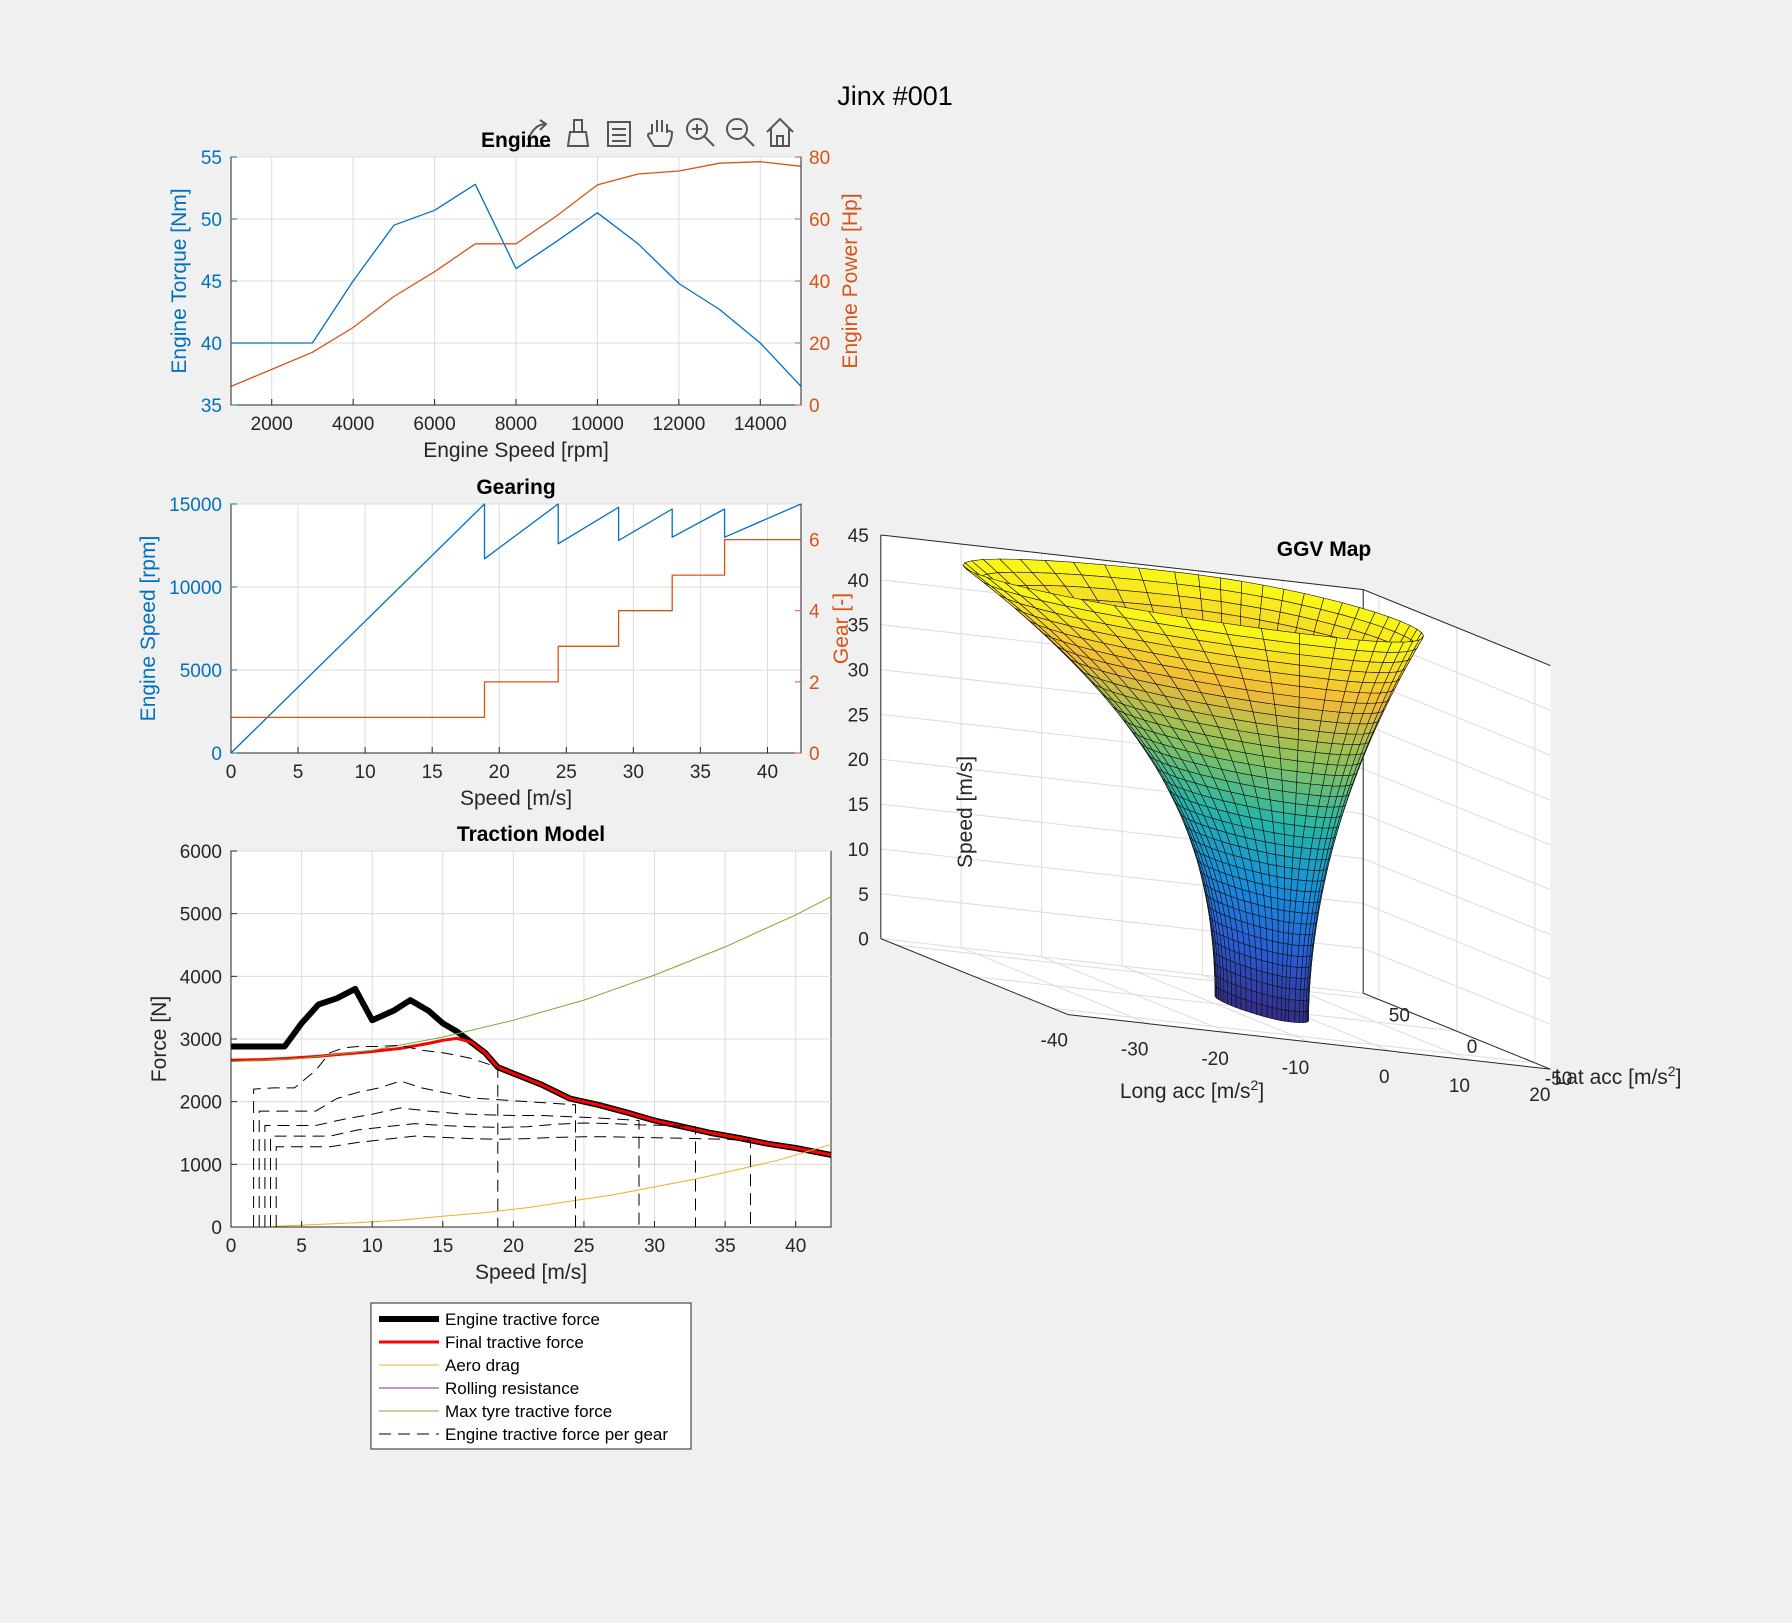 The width and height of the screenshot is (1792, 1623). I want to click on x-tick-label: 5, so click(301, 1246).